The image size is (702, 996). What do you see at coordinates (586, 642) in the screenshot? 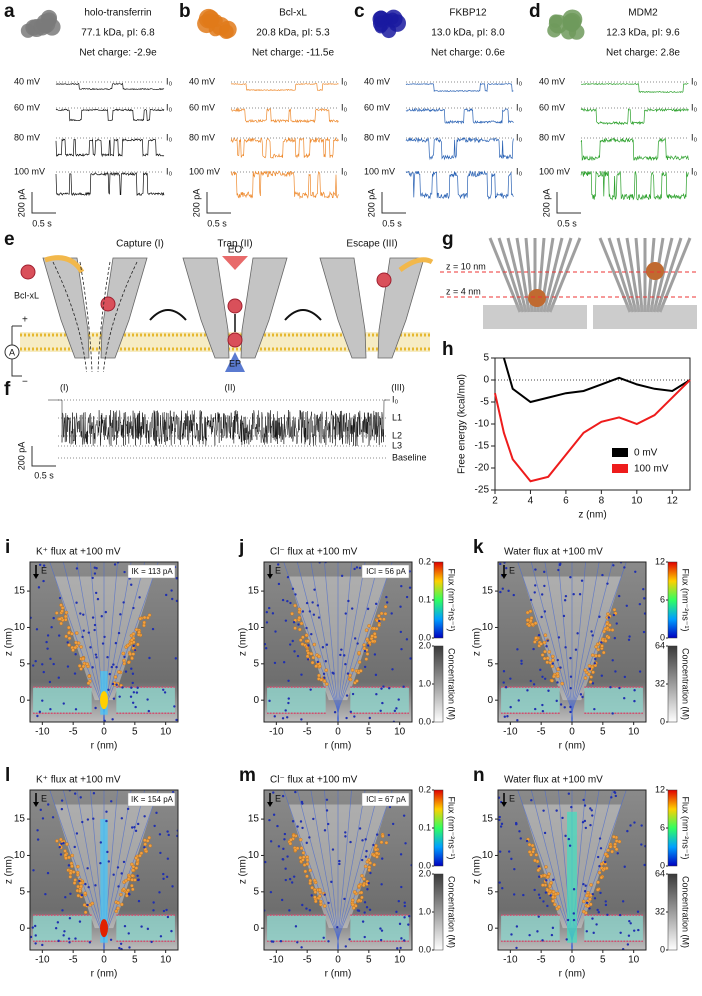
I see `streamline` at bounding box center [586, 642].